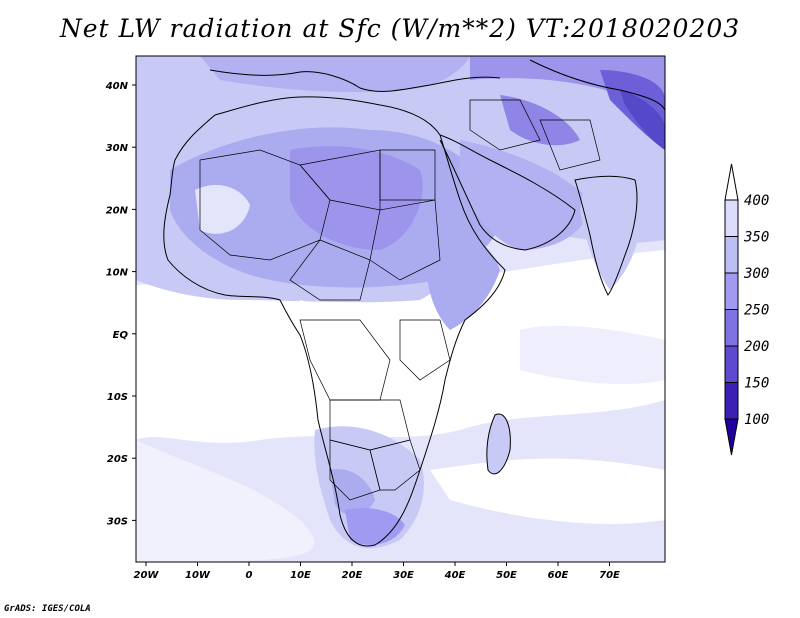  I want to click on x-tick-label: 60E, so click(558, 575).